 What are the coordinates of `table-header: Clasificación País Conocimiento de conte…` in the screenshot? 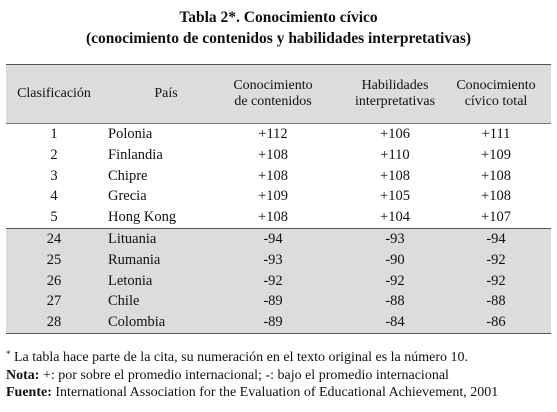 It's located at (278, 94).